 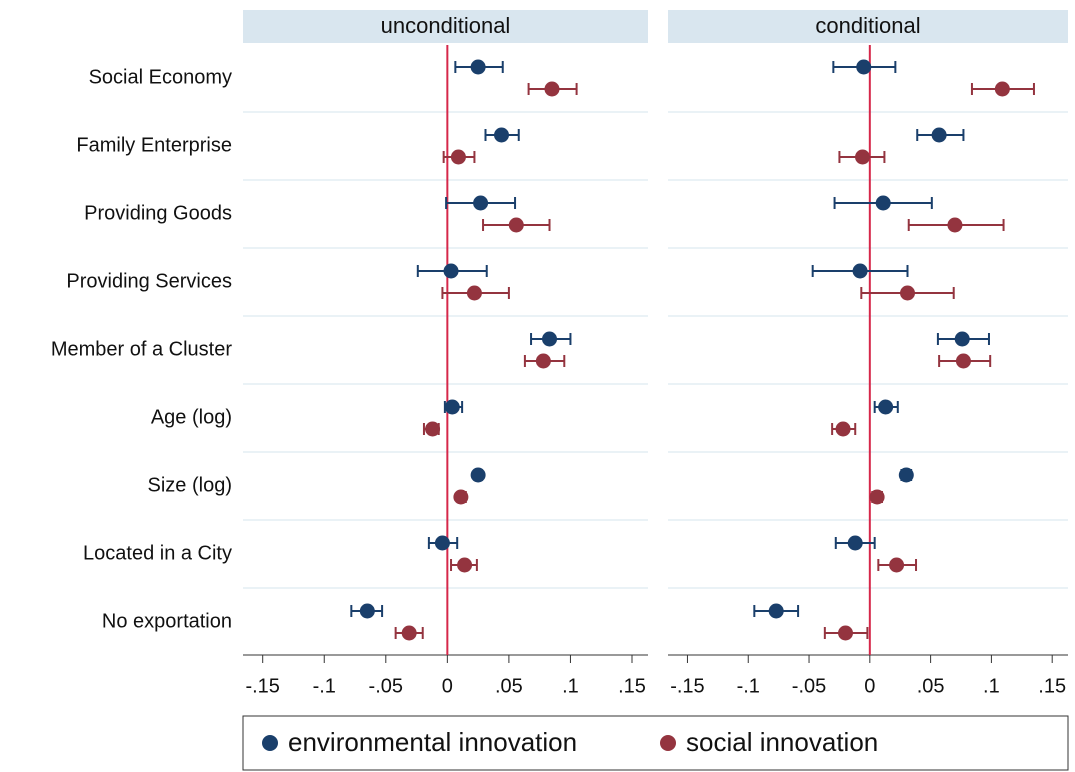 I want to click on panel-title: conditional, so click(x=867, y=25).